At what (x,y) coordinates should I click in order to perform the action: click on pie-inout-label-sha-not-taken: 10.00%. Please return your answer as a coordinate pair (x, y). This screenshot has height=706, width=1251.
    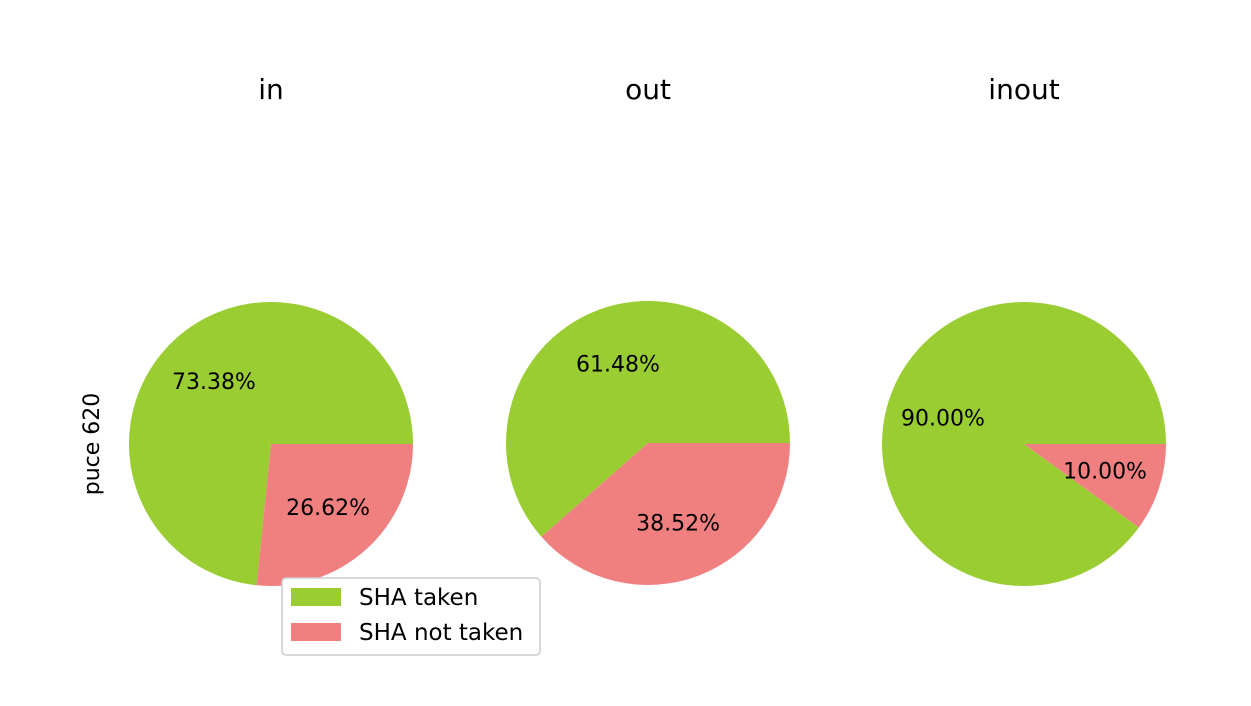
    Looking at the image, I should click on (1105, 471).